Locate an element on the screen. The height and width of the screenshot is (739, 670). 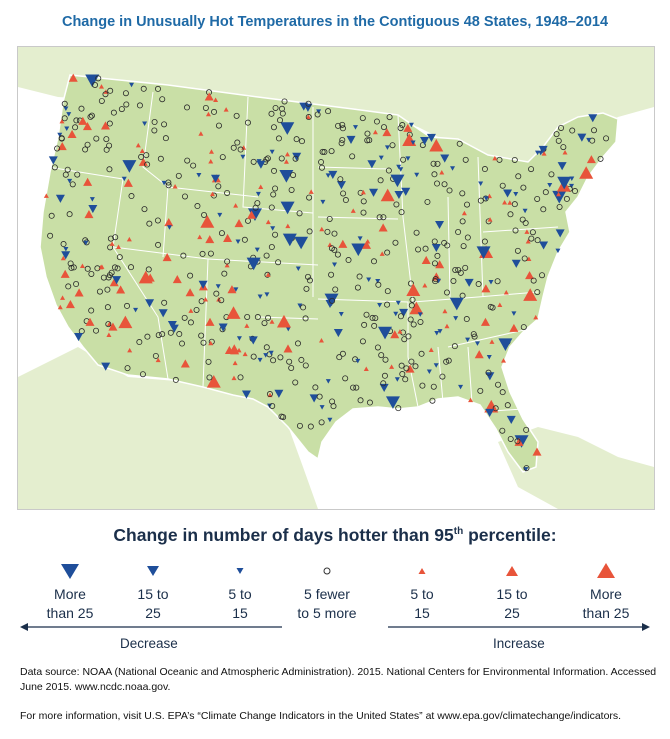
decrease-label: Decrease is located at coordinates (149, 643).